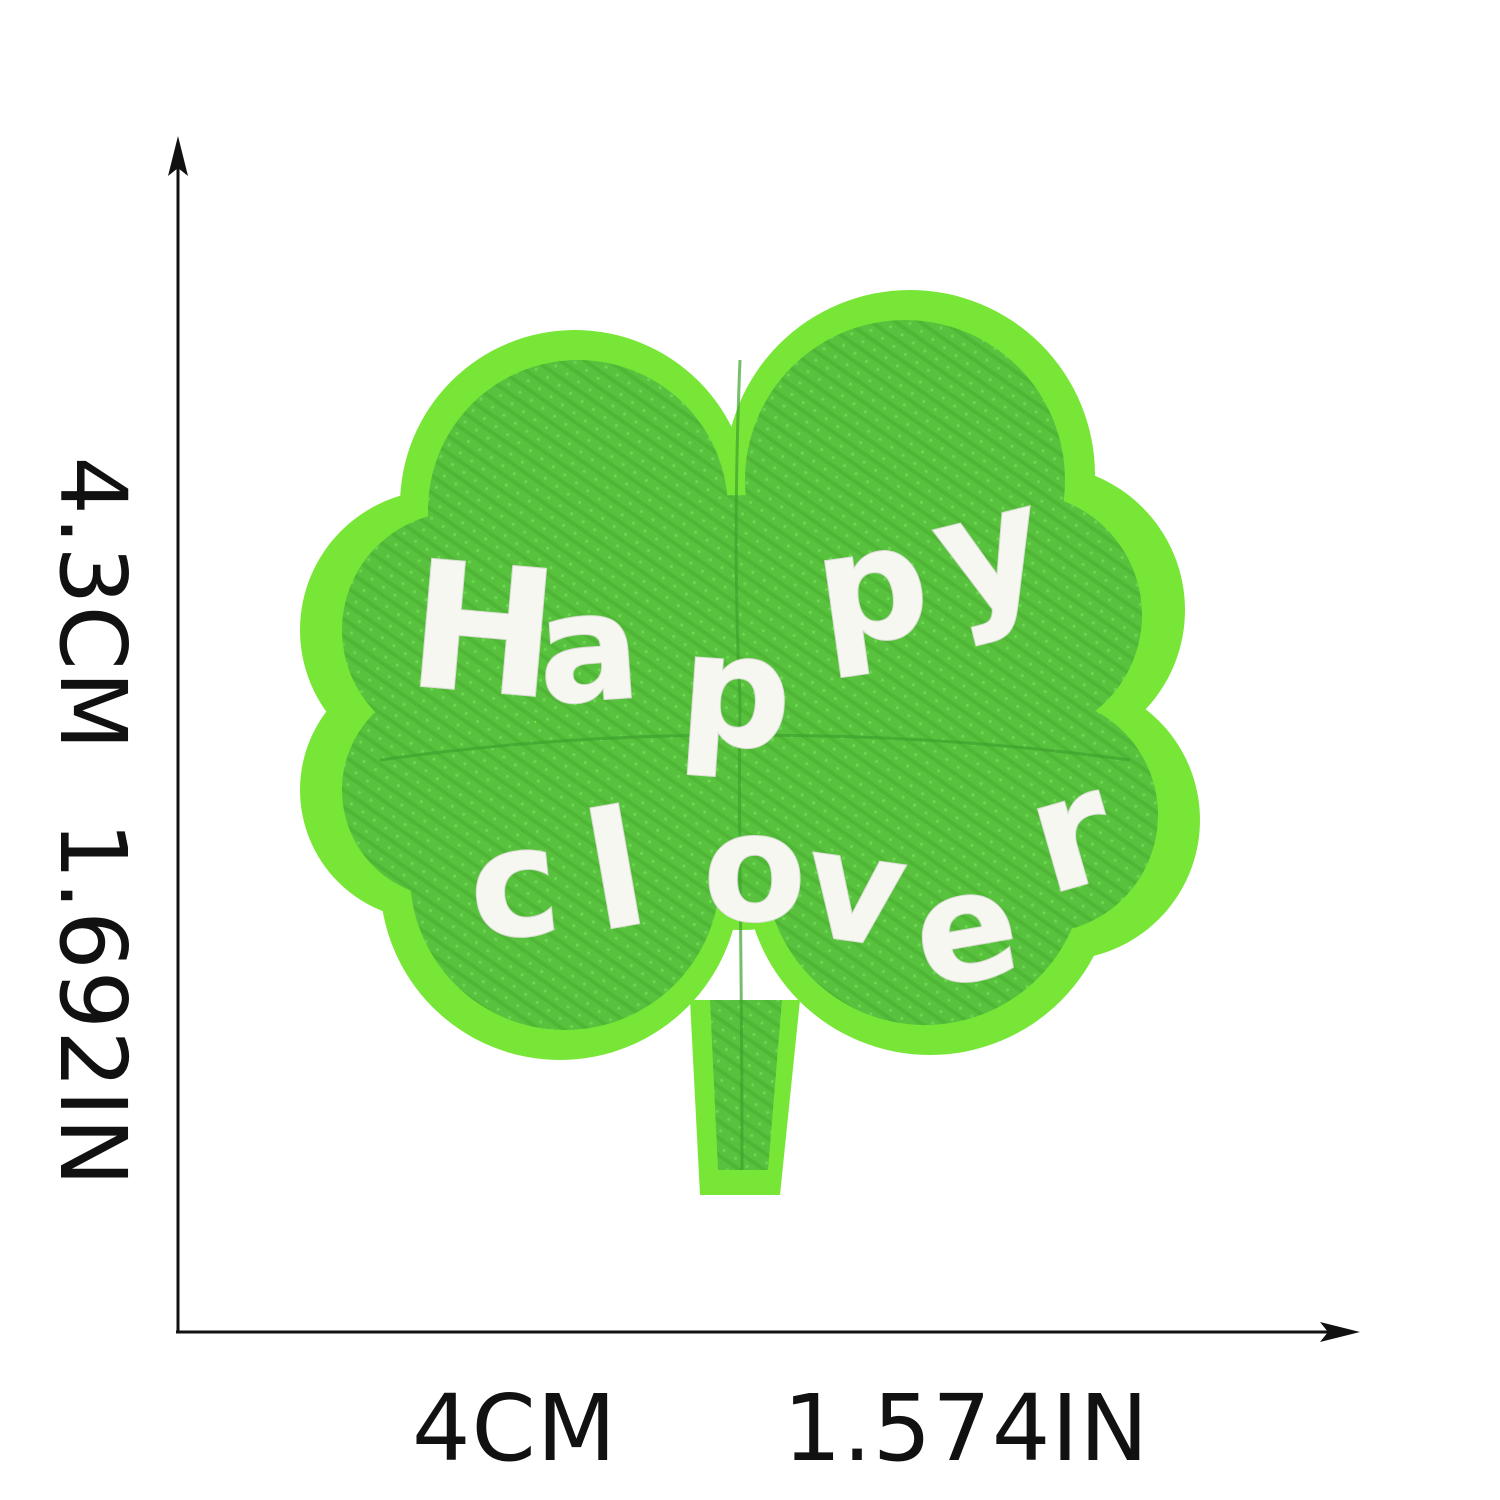 The height and width of the screenshot is (1500, 1500). Describe the element at coordinates (92, 604) in the screenshot. I see `height-cm-label: 4.3CM` at that location.